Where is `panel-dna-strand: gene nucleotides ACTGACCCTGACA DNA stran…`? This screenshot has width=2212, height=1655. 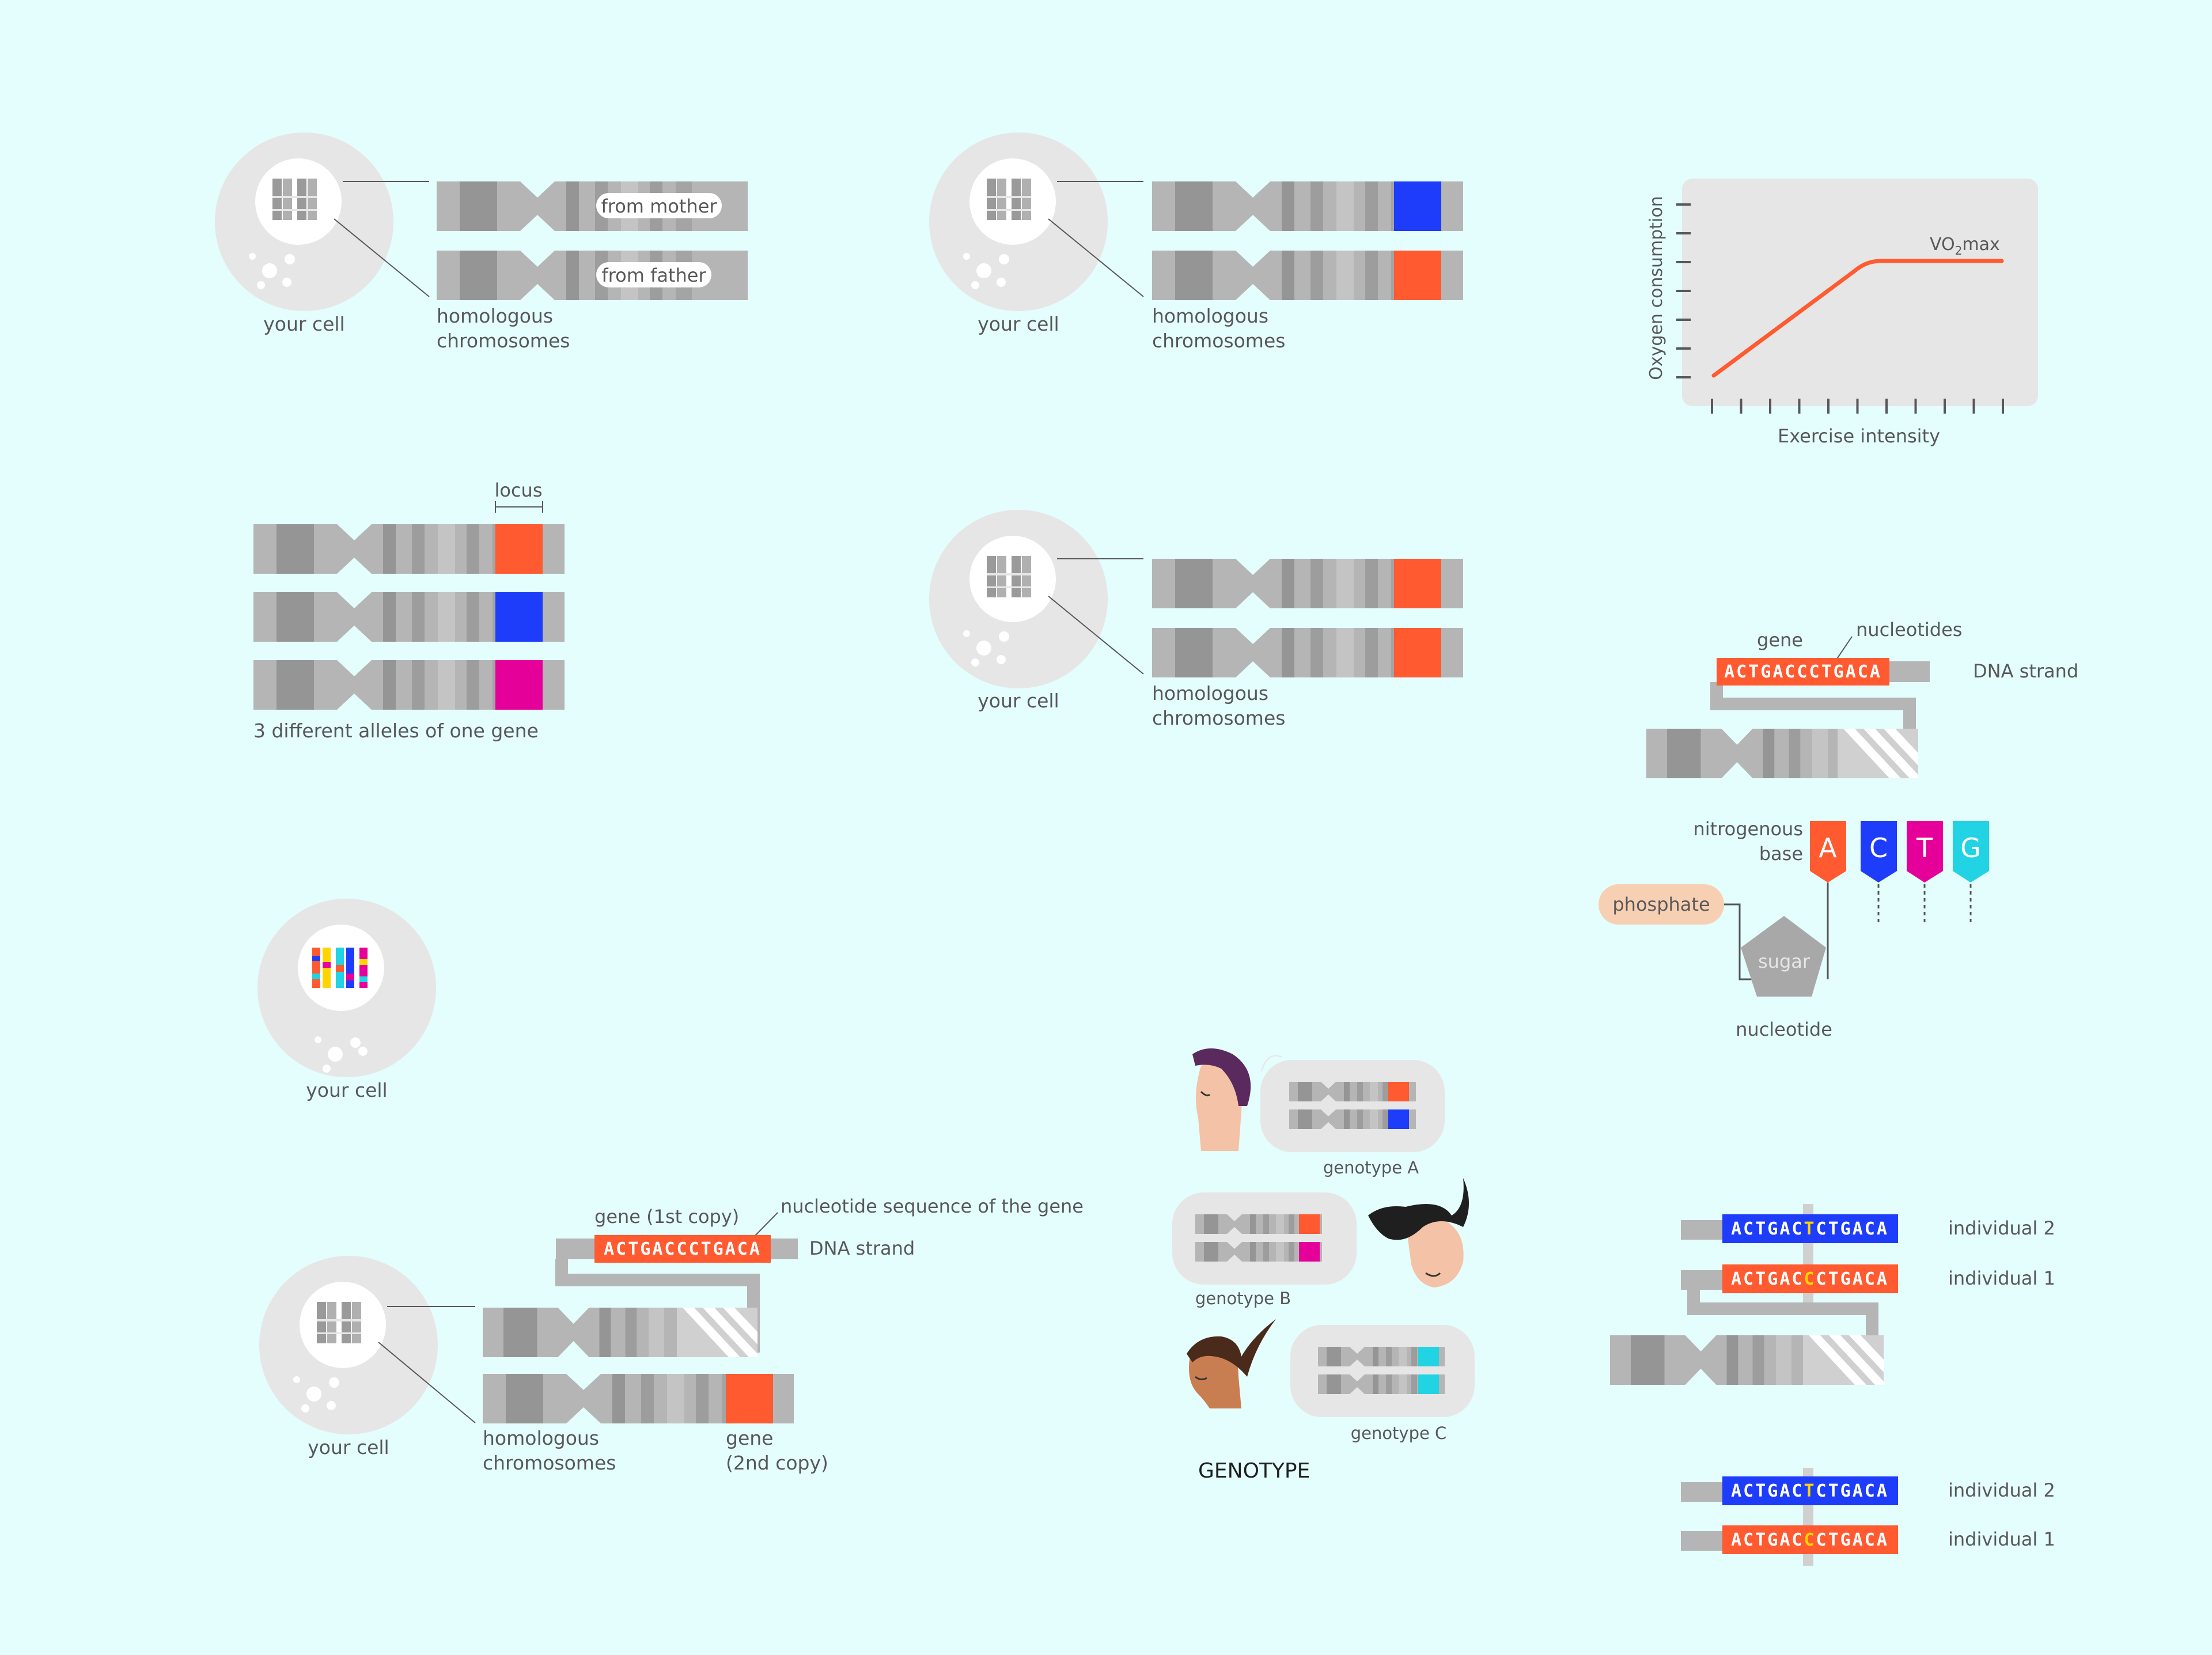 panel-dna-strand: gene nucleotides ACTGACCCTGACA DNA stran… is located at coordinates (1862, 698).